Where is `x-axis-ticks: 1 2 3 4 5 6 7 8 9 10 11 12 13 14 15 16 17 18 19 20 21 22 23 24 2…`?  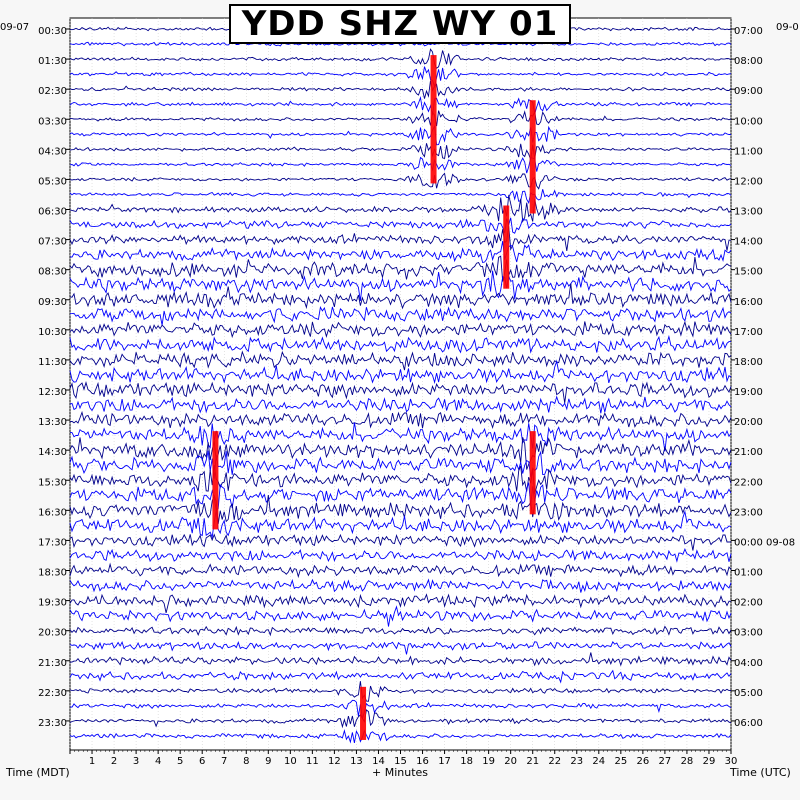
x-axis-ticks: 1 2 3 4 5 6 7 8 9 10 11 12 13 14 15 16 17 18 19 20 21 22 23 24 2… is located at coordinates (403, 758).